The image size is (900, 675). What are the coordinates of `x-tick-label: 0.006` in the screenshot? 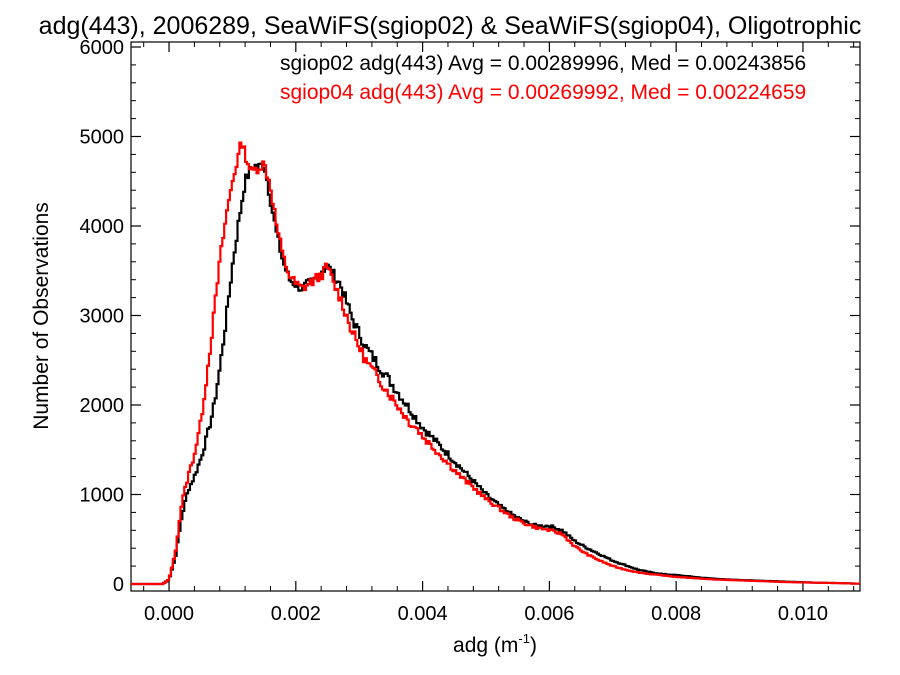 It's located at (549, 614).